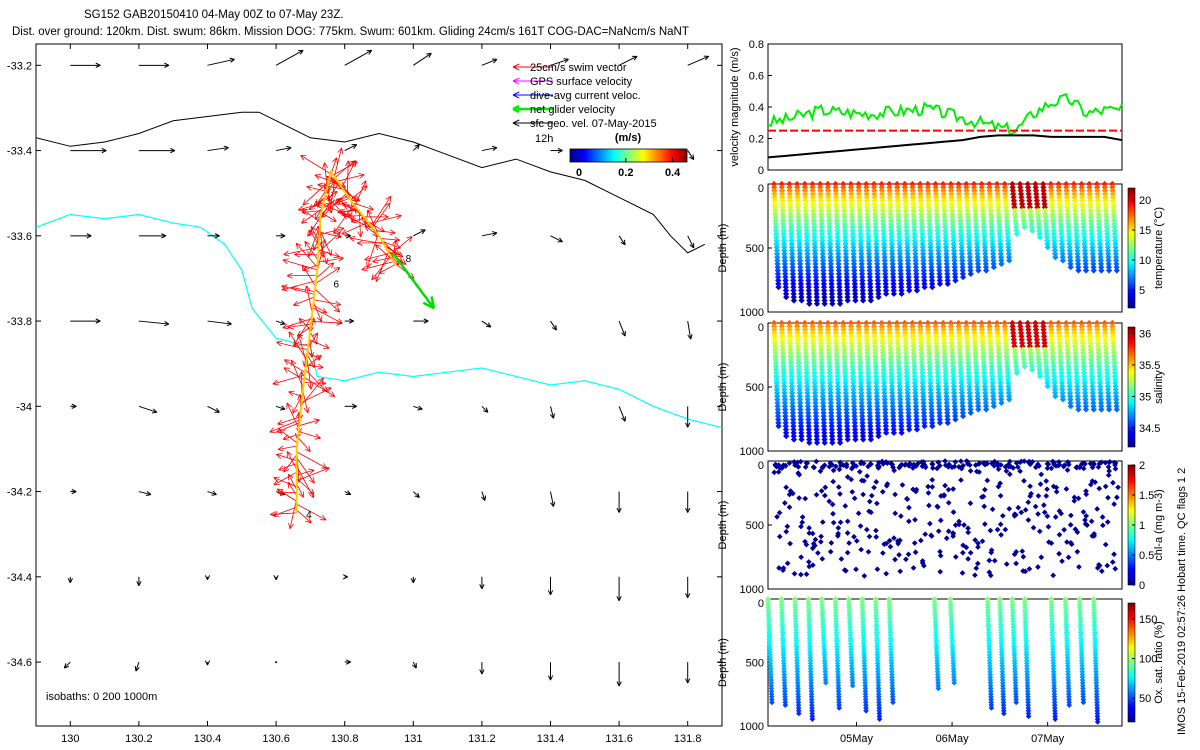 The image size is (1200, 750). I want to click on coastline-line, so click(371, 182).